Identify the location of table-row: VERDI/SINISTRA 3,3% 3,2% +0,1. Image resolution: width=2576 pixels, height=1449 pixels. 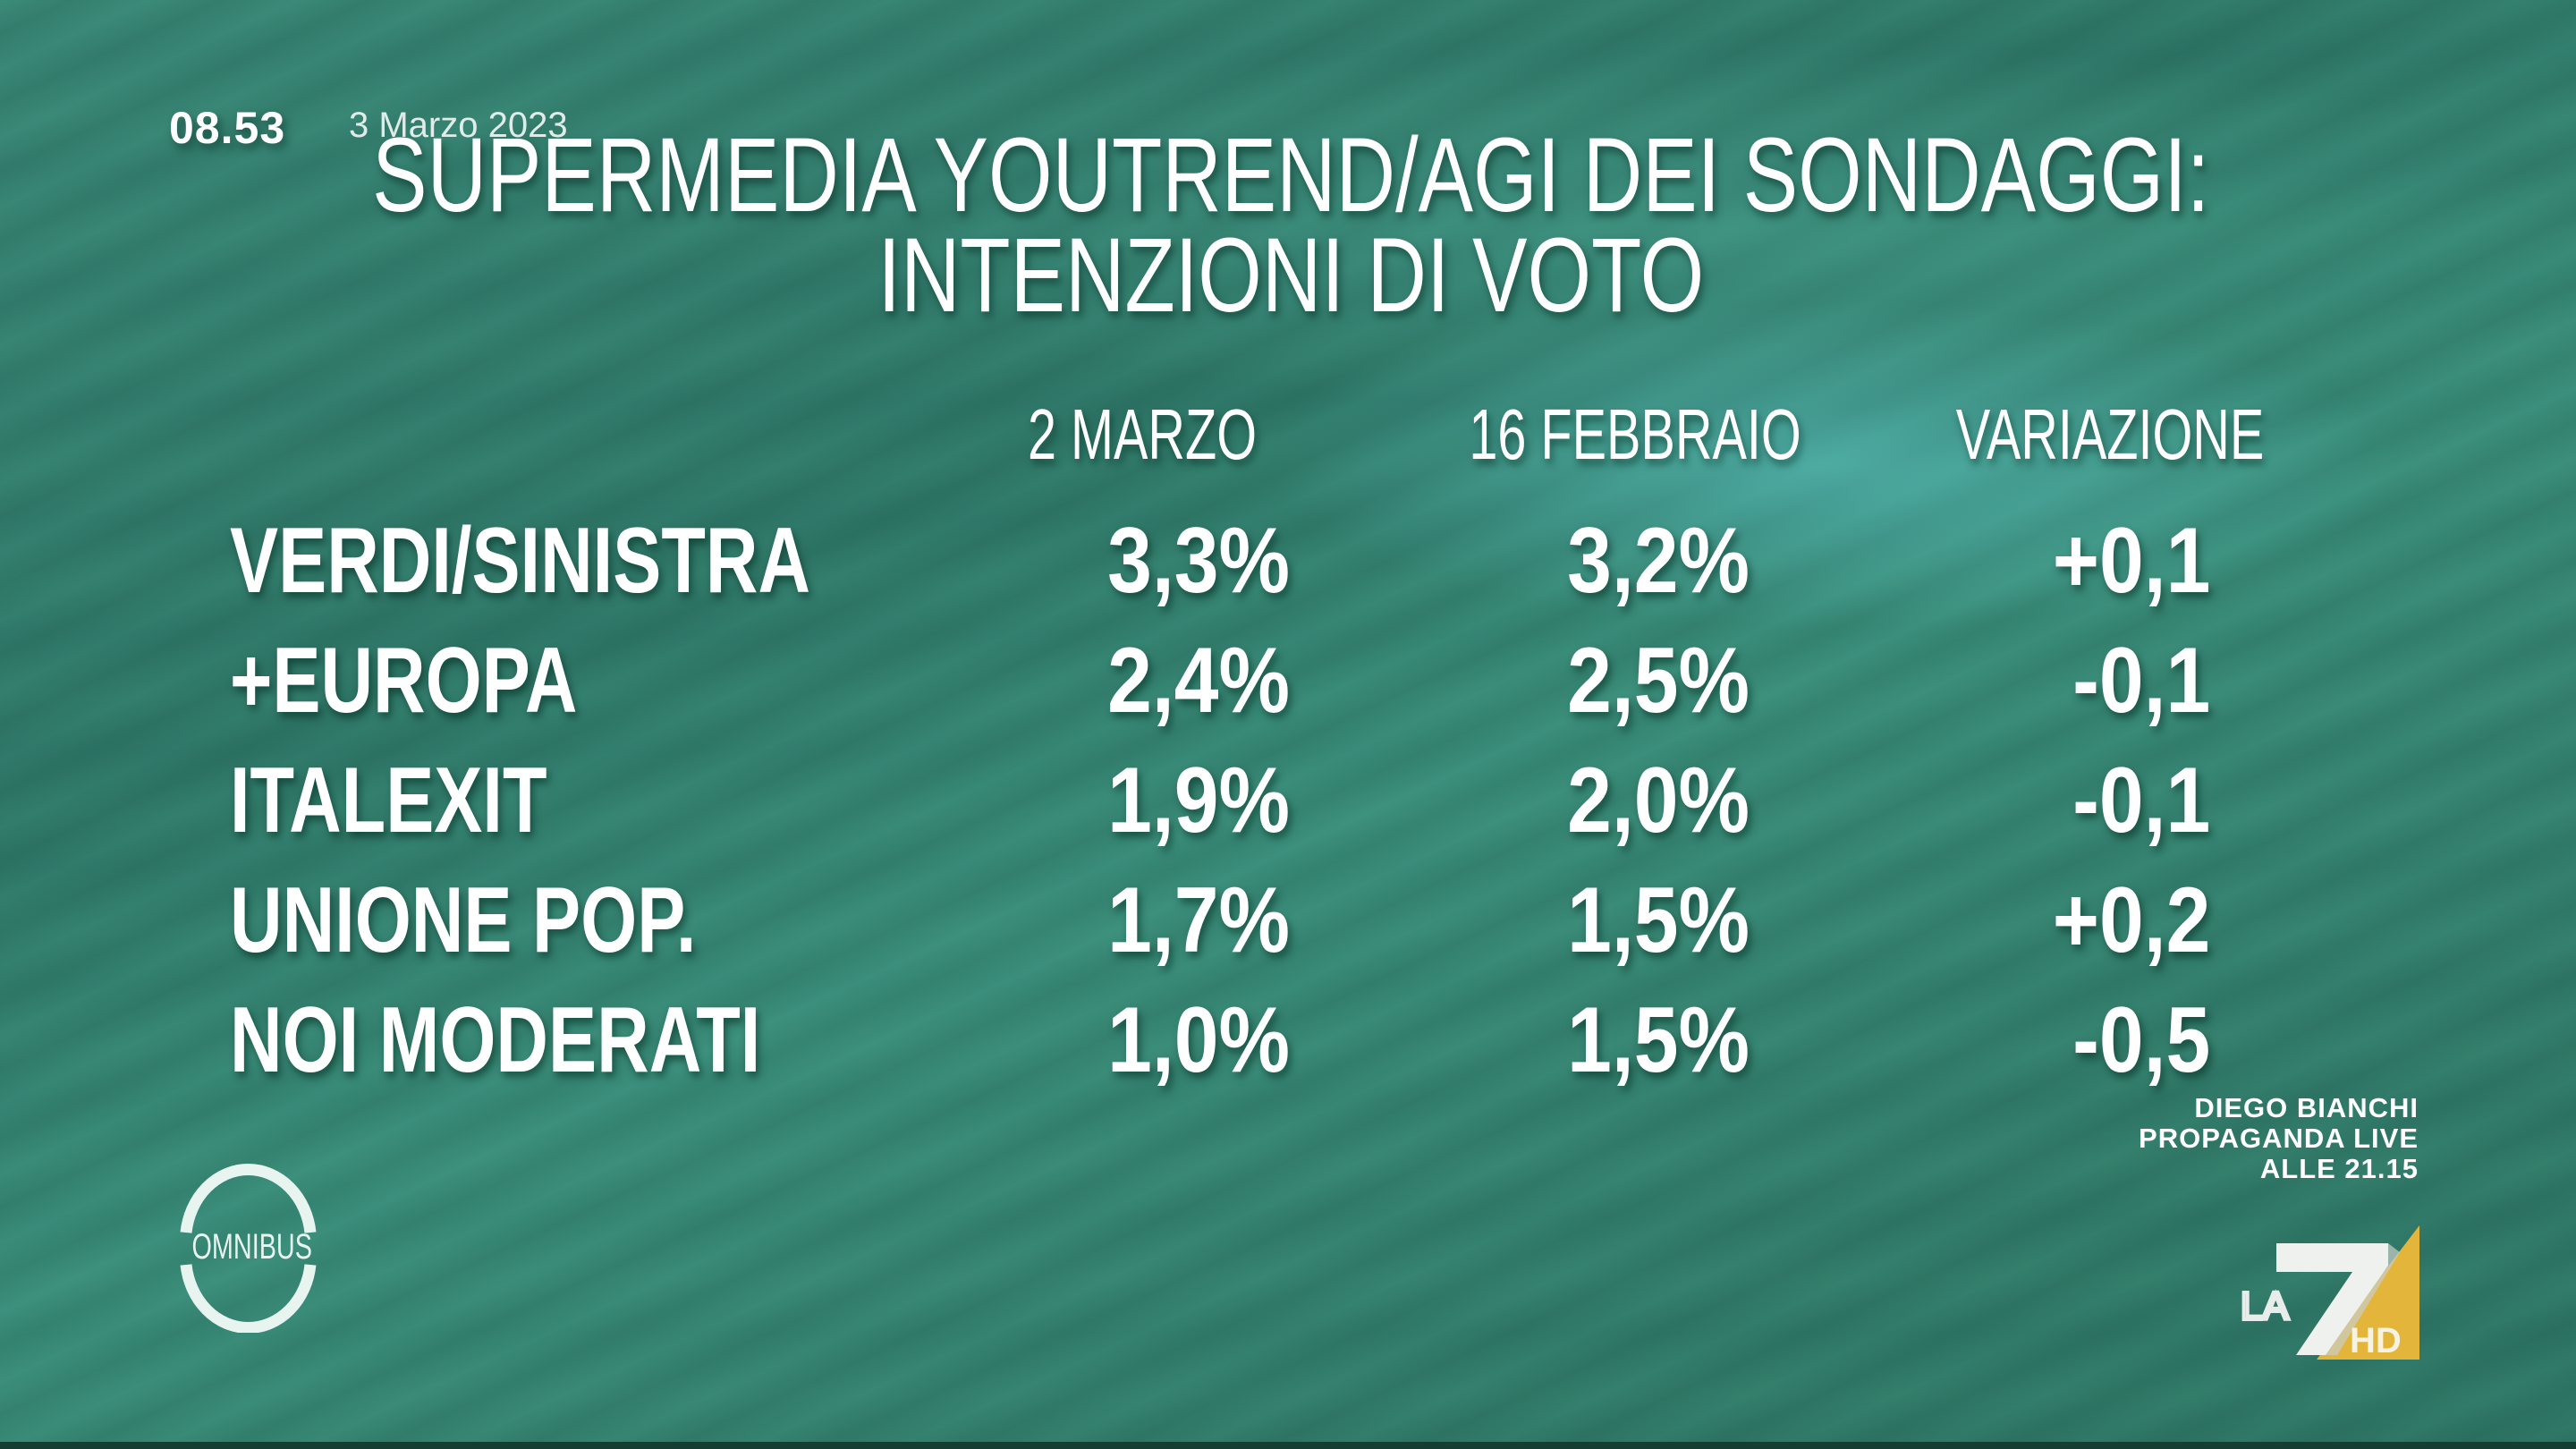
(1288, 566).